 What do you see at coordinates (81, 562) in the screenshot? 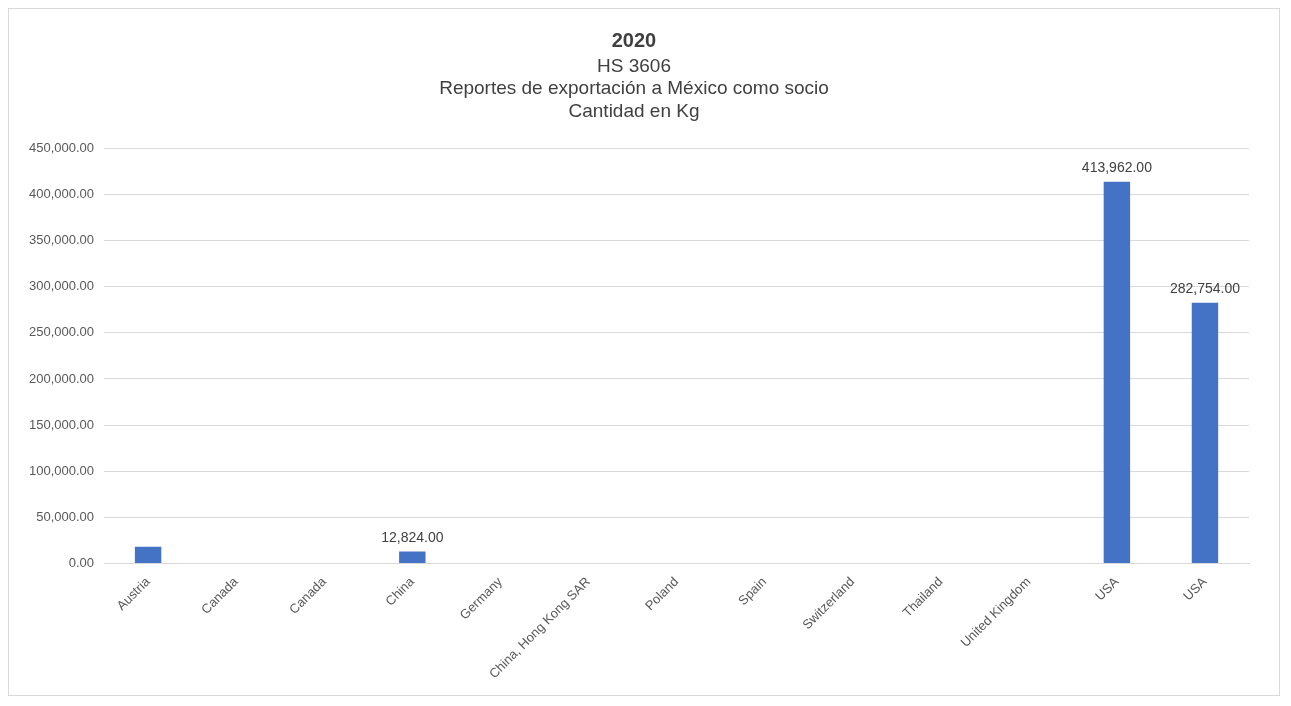
I see `y-tick-label: 0.00` at bounding box center [81, 562].